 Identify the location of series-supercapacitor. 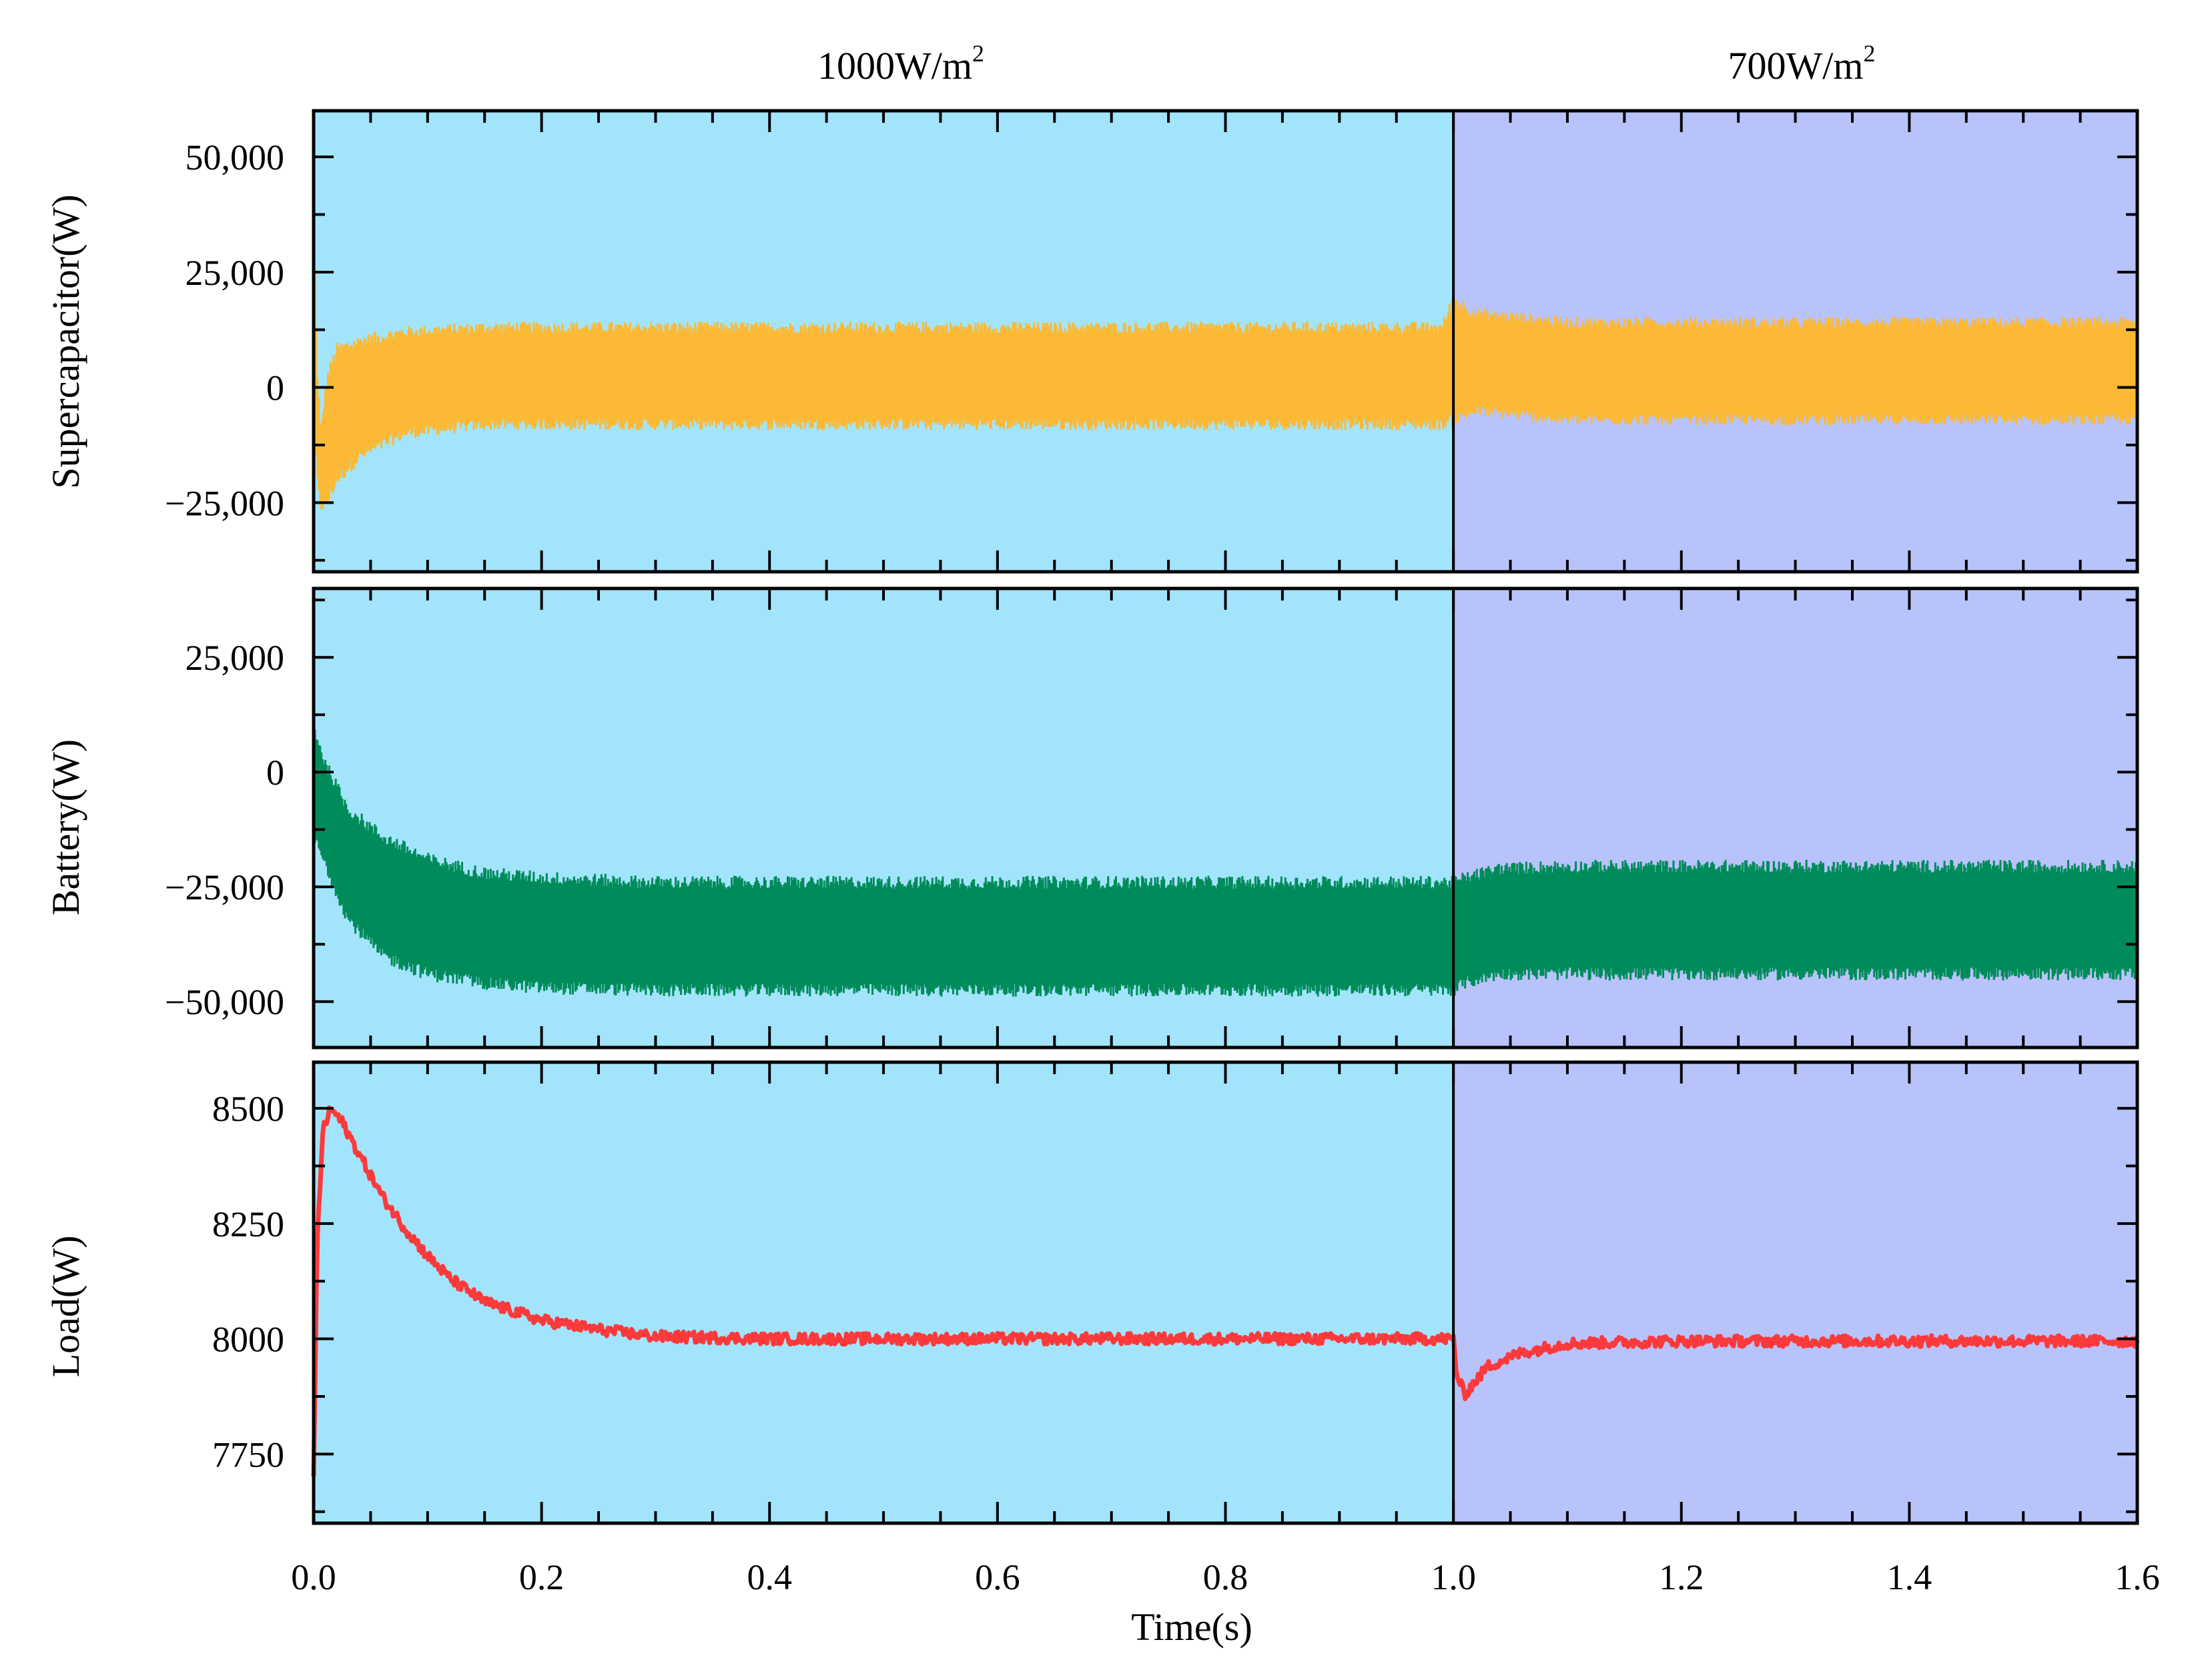
(1225, 364).